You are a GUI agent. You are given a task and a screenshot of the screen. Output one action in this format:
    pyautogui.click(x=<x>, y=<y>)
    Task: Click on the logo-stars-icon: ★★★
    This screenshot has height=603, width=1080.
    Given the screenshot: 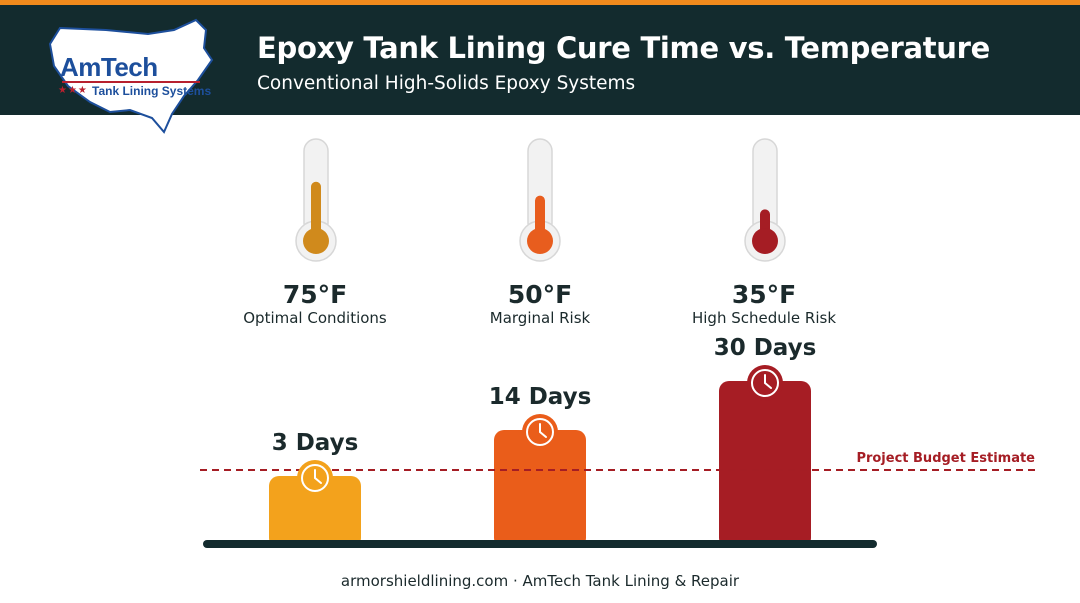 What is the action you would take?
    pyautogui.click(x=73, y=90)
    